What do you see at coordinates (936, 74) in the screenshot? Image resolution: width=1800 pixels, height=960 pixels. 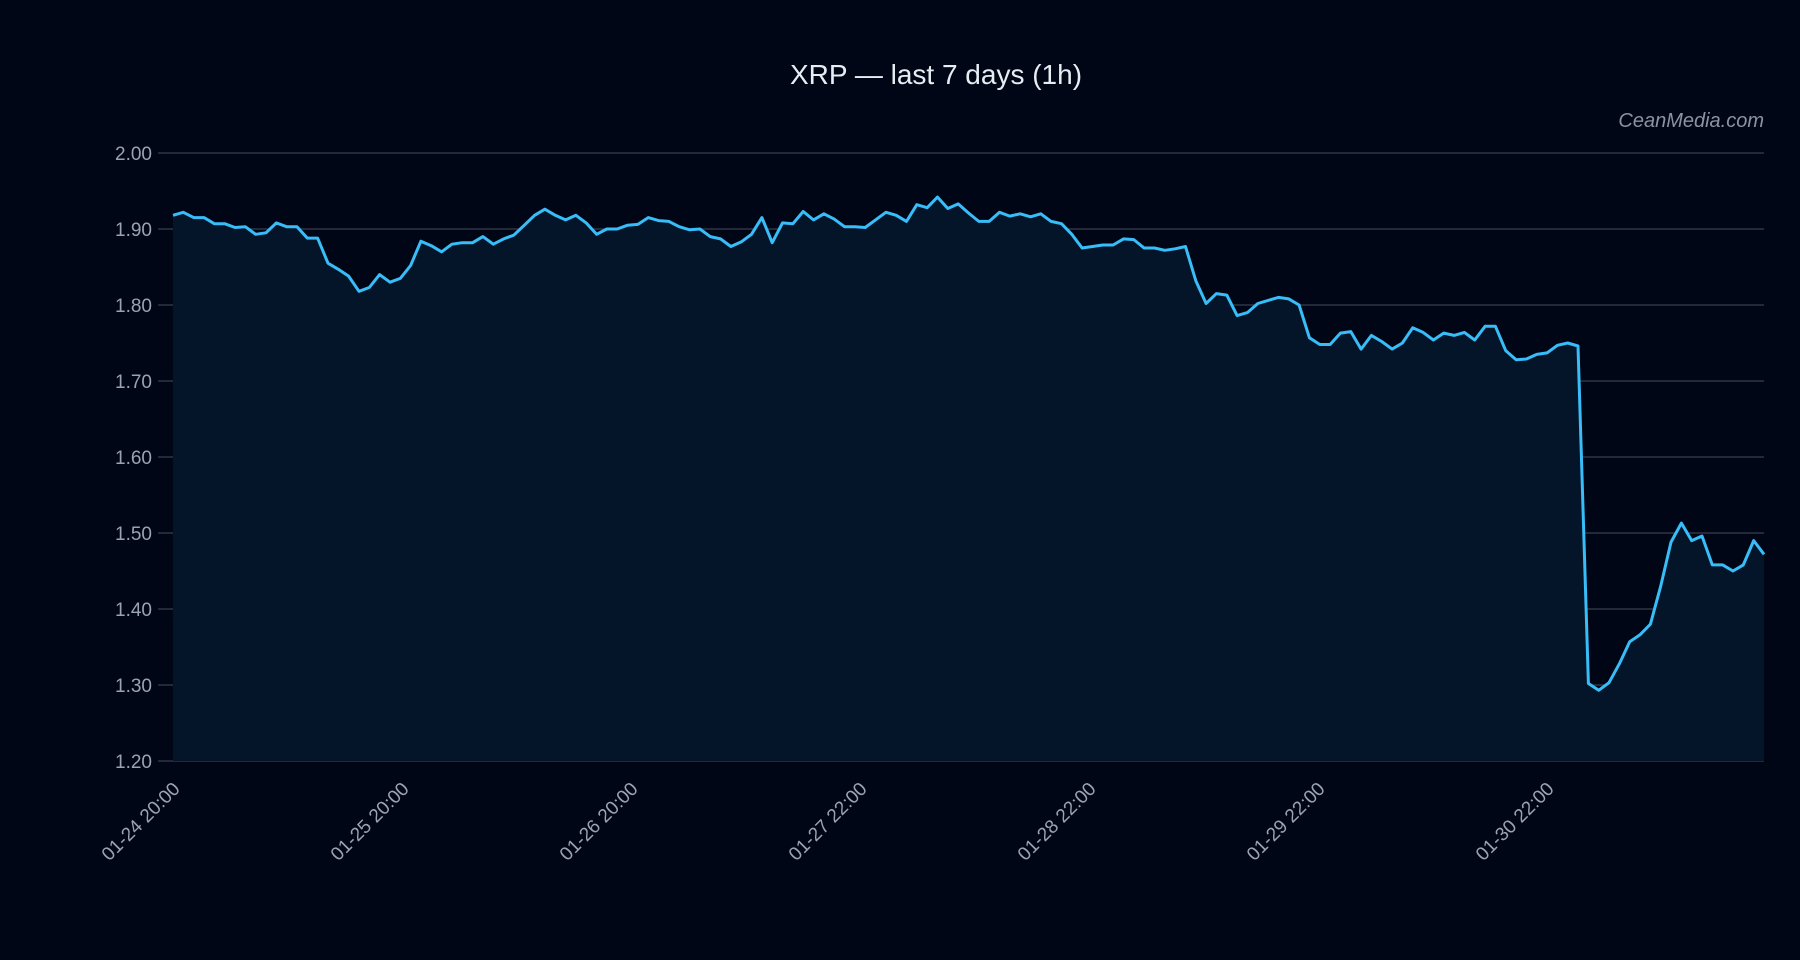 I see `chart-title: XRP — last 7 days (1h)` at bounding box center [936, 74].